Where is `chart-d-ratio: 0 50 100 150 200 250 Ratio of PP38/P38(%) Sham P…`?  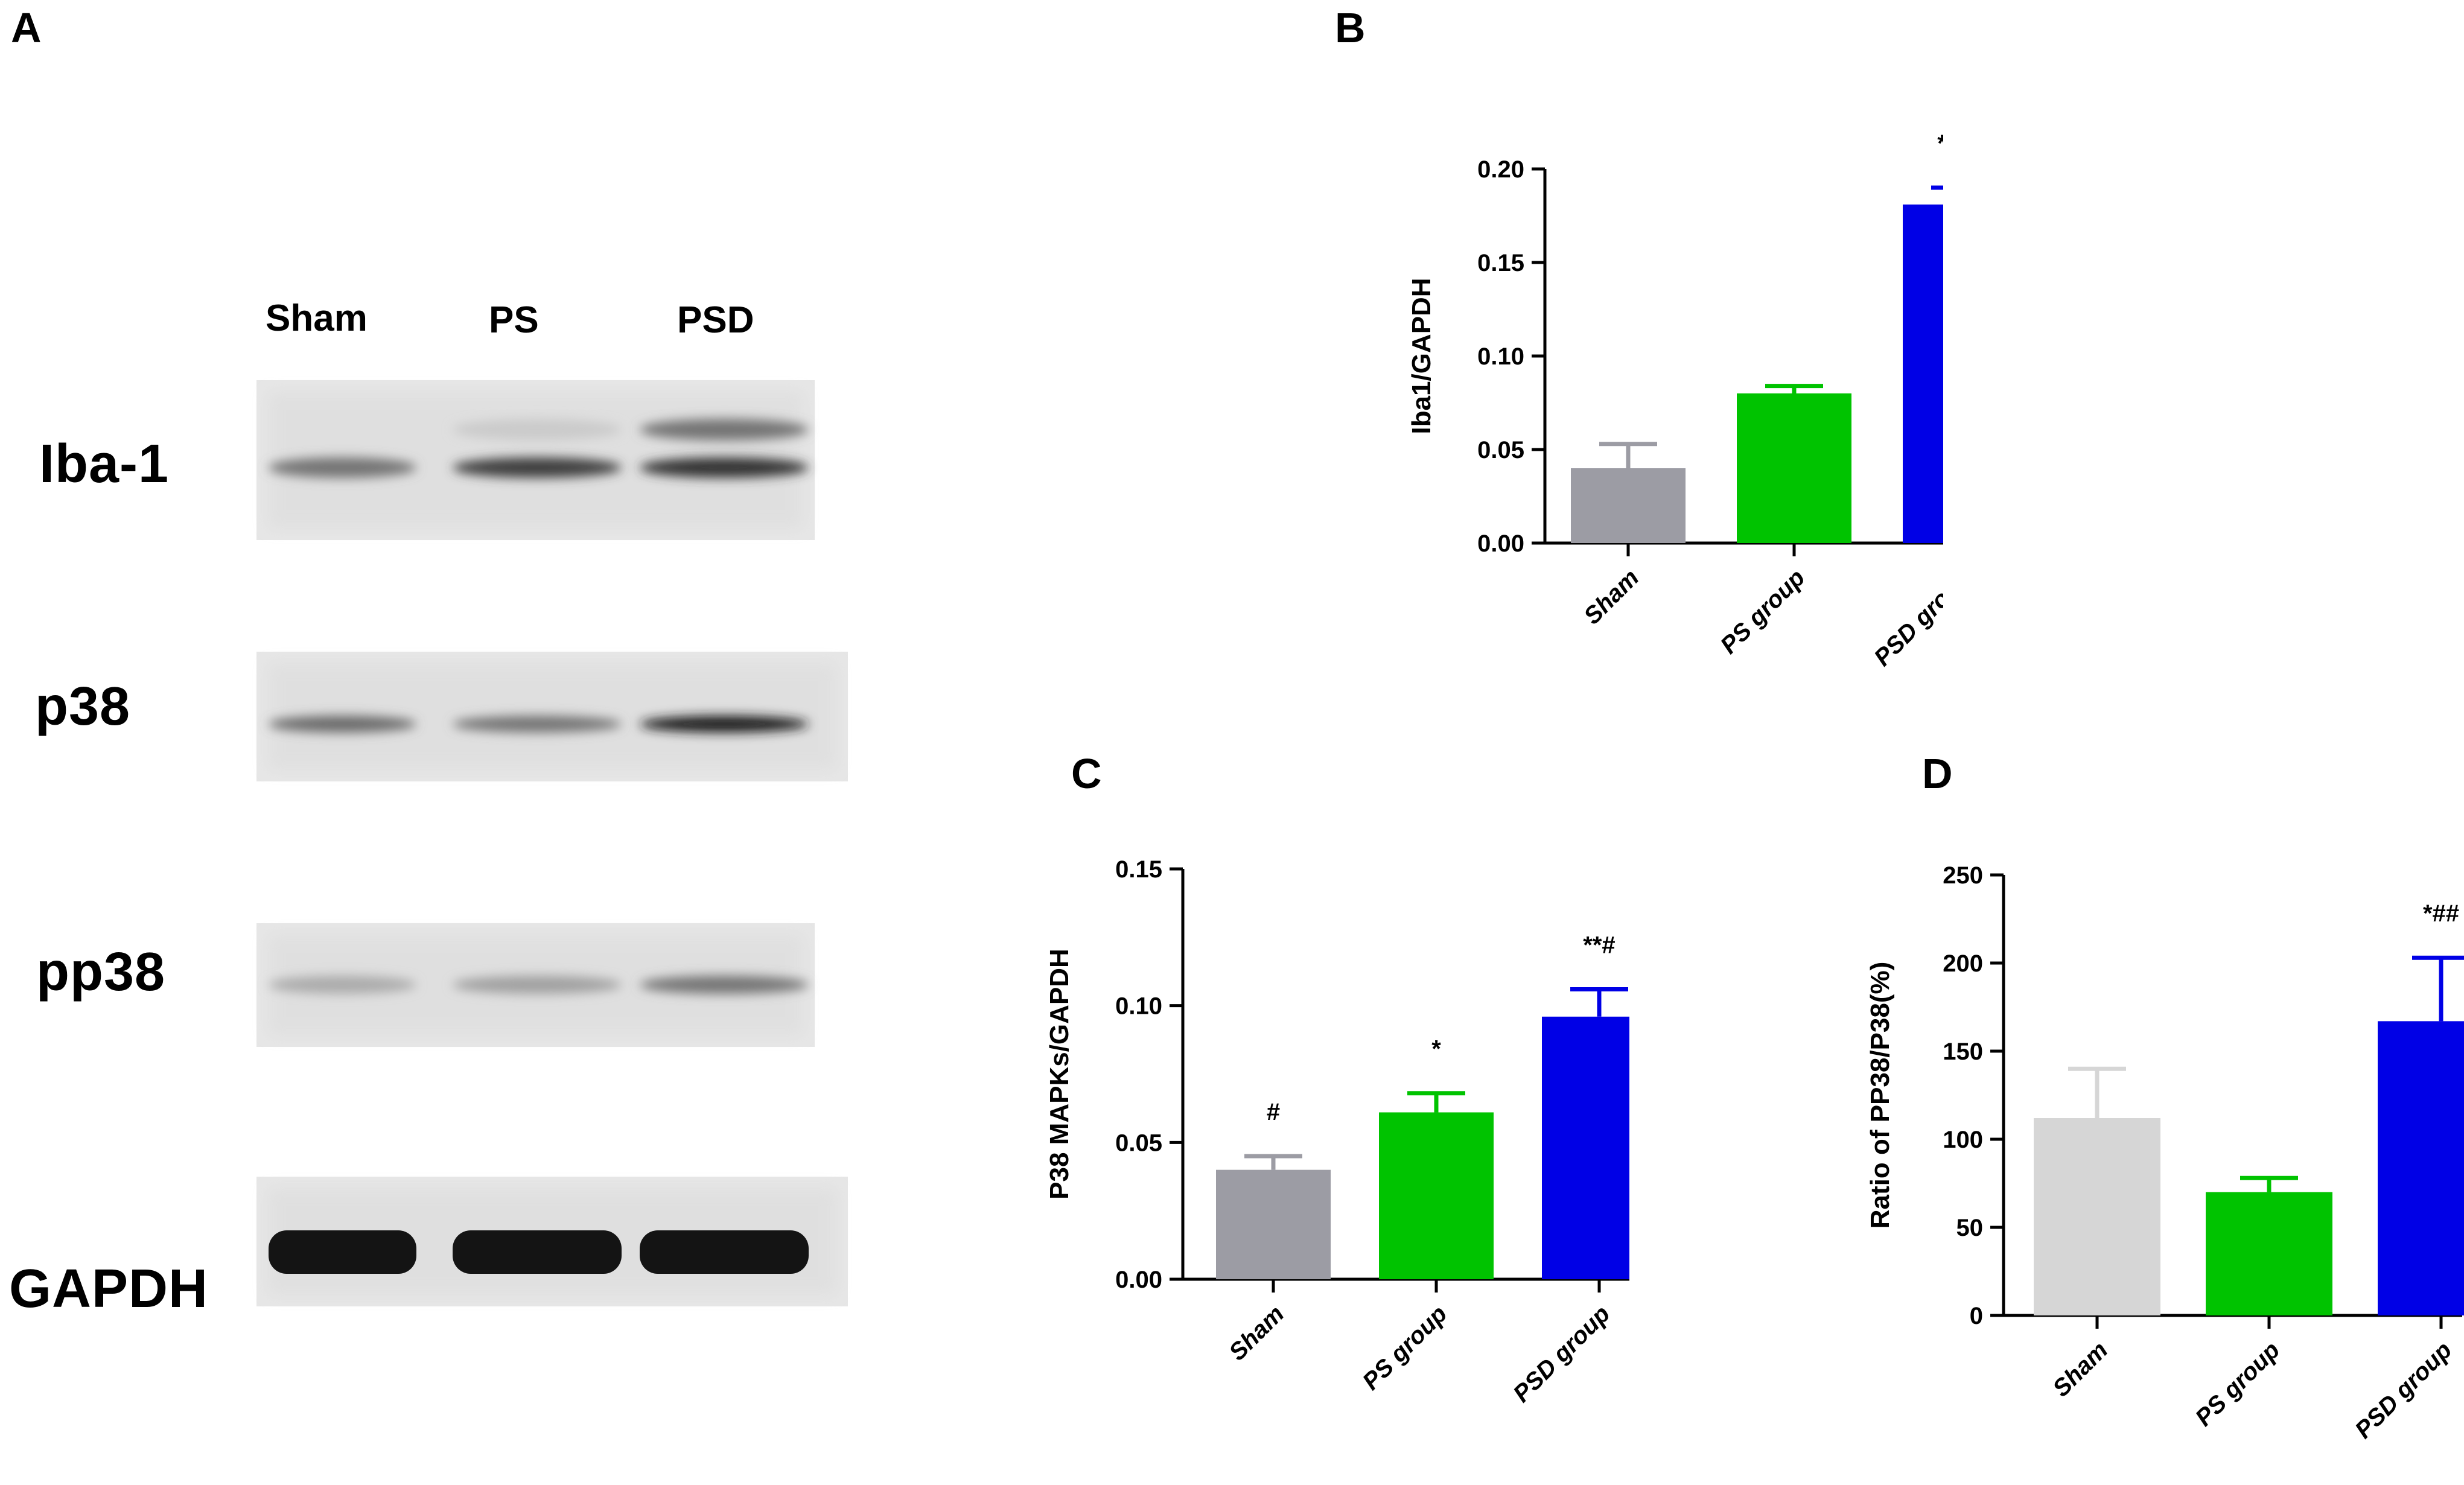
chart-d-ratio: 0 50 100 150 200 250 Ratio of PP38/P38(%) Sham P… is located at coordinates (2164, 1153).